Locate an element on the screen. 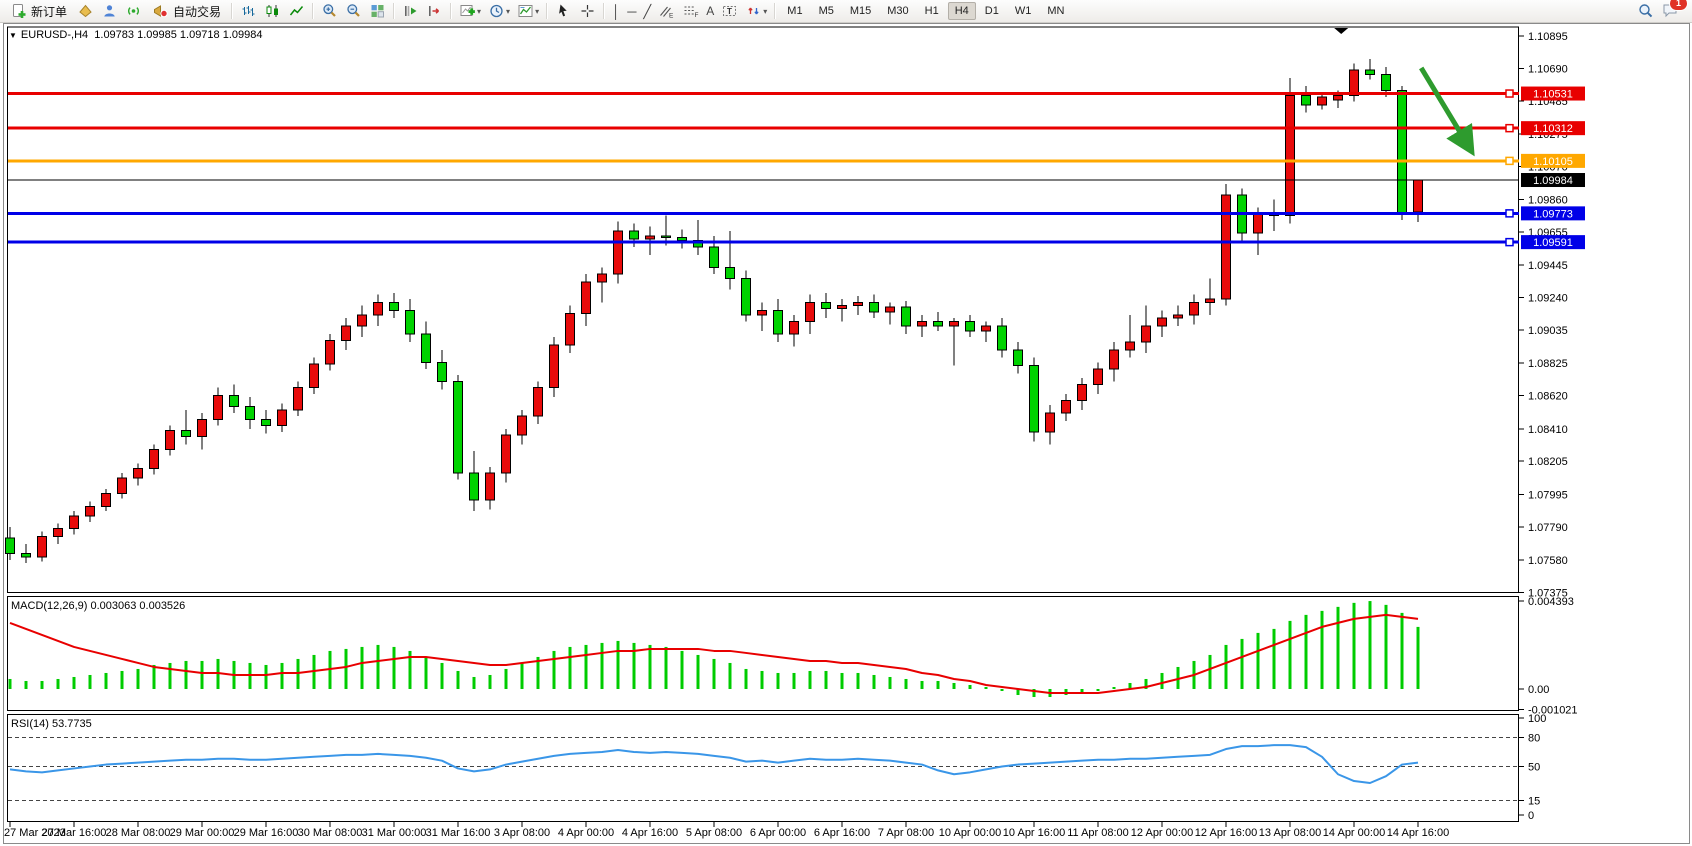 The height and width of the screenshot is (846, 1692). timeframe-w1-button: W1 is located at coordinates (1023, 11).